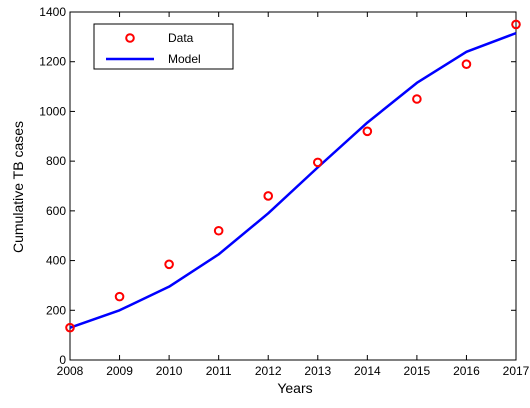 The height and width of the screenshot is (408, 530). Describe the element at coordinates (56, 310) in the screenshot. I see `y-tick-label: 200` at that location.